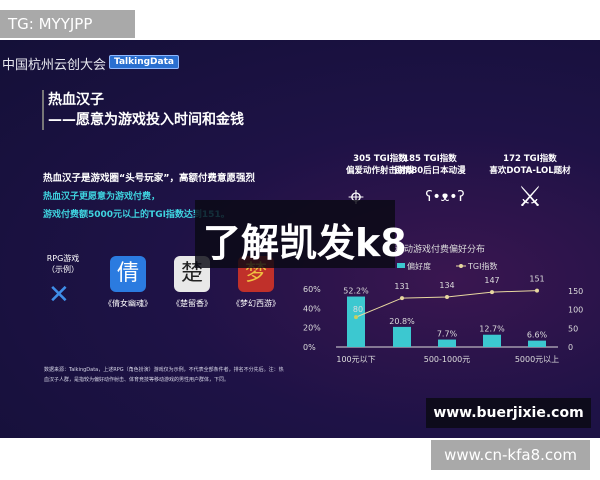  I want to click on stat-desc: 喜欢DOTA-LOL题材, so click(530, 171).